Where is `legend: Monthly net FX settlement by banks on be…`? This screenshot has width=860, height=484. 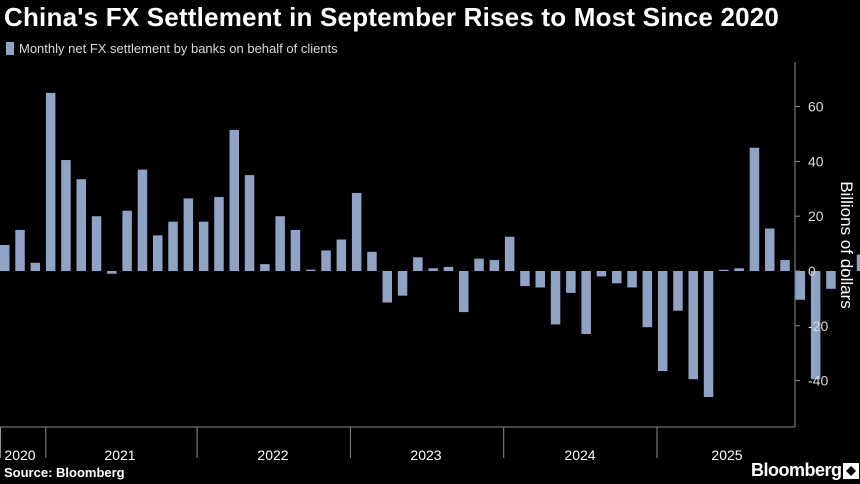 legend: Monthly net FX settlement by banks on be… is located at coordinates (172, 48).